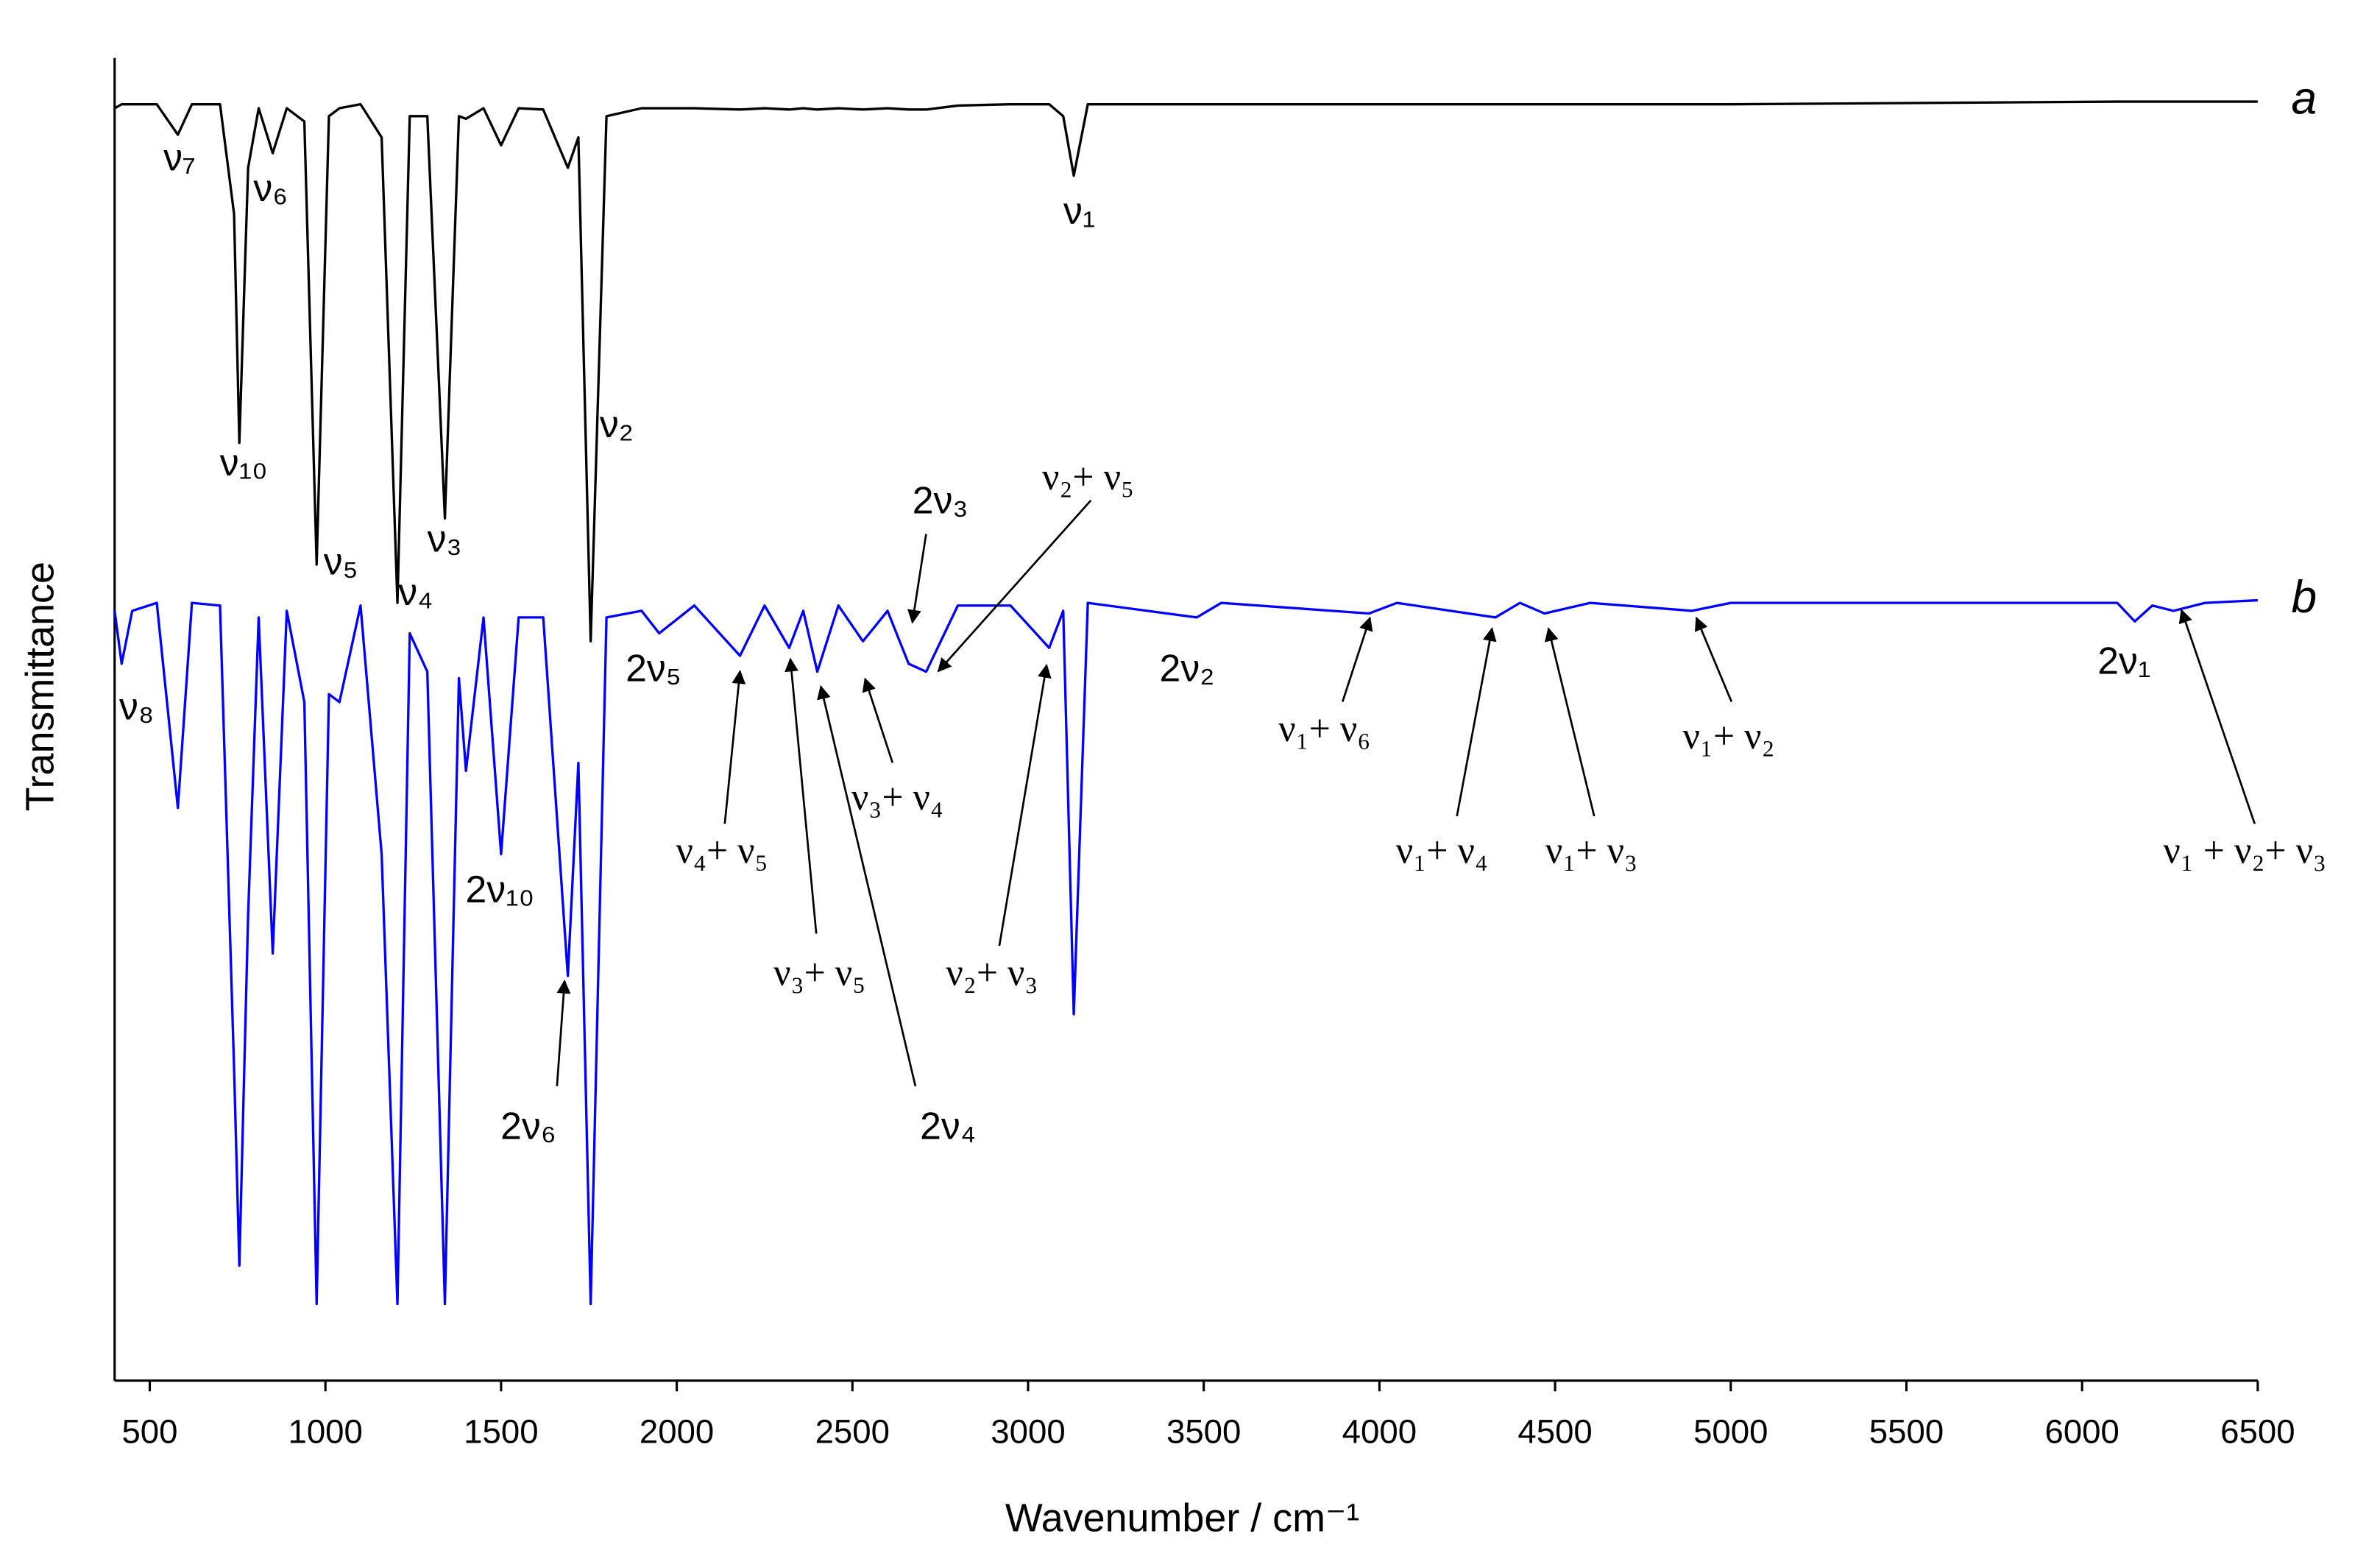 The height and width of the screenshot is (1553, 2380). Describe the element at coordinates (149, 1431) in the screenshot. I see `x-tick-label: 500` at that location.